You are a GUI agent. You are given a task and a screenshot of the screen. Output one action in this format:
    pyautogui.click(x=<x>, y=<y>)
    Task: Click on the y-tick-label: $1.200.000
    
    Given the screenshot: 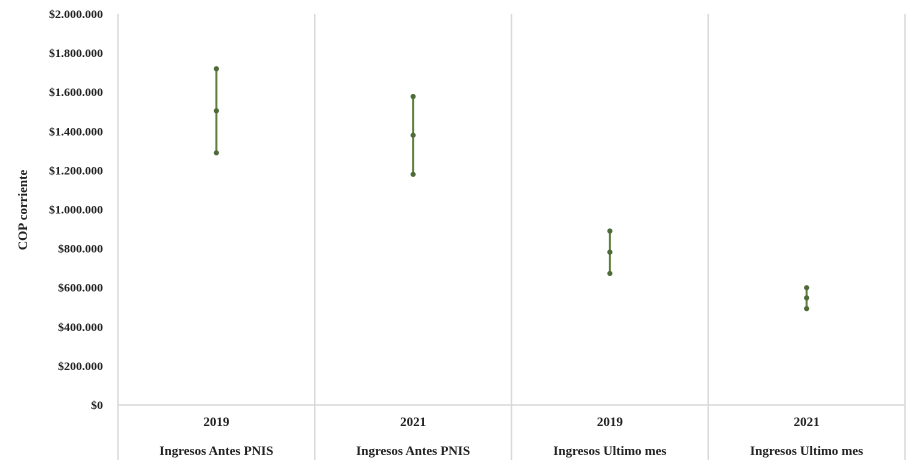 What is the action you would take?
    pyautogui.click(x=76, y=170)
    